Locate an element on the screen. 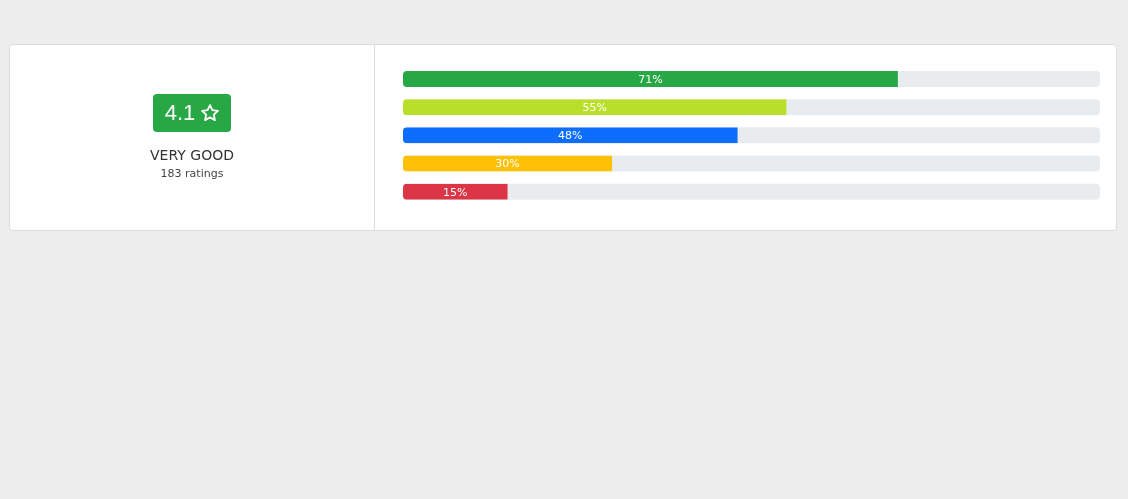 Image resolution: width=1128 pixels, height=499 pixels. data-label: 71% is located at coordinates (650, 79).